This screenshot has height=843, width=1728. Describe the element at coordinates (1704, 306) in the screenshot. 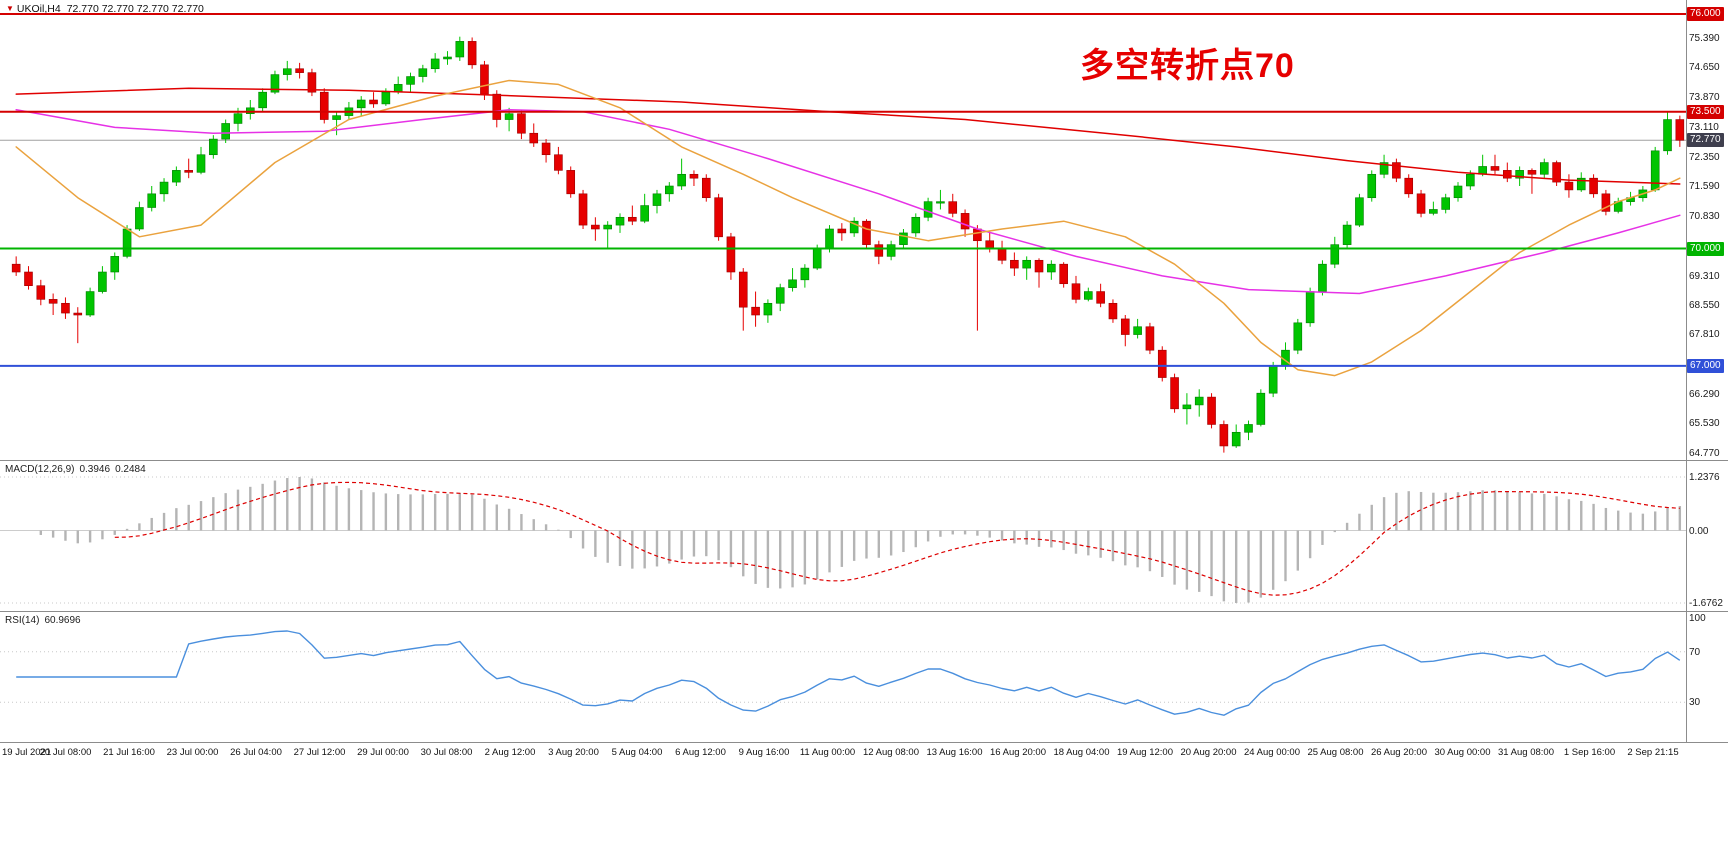

I see `price-tick-label: 68.550` at that location.